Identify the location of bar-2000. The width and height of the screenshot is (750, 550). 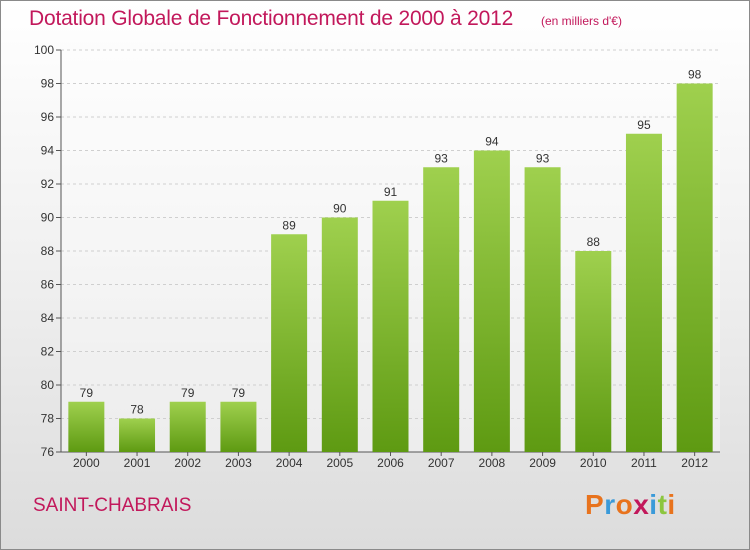
(86, 426).